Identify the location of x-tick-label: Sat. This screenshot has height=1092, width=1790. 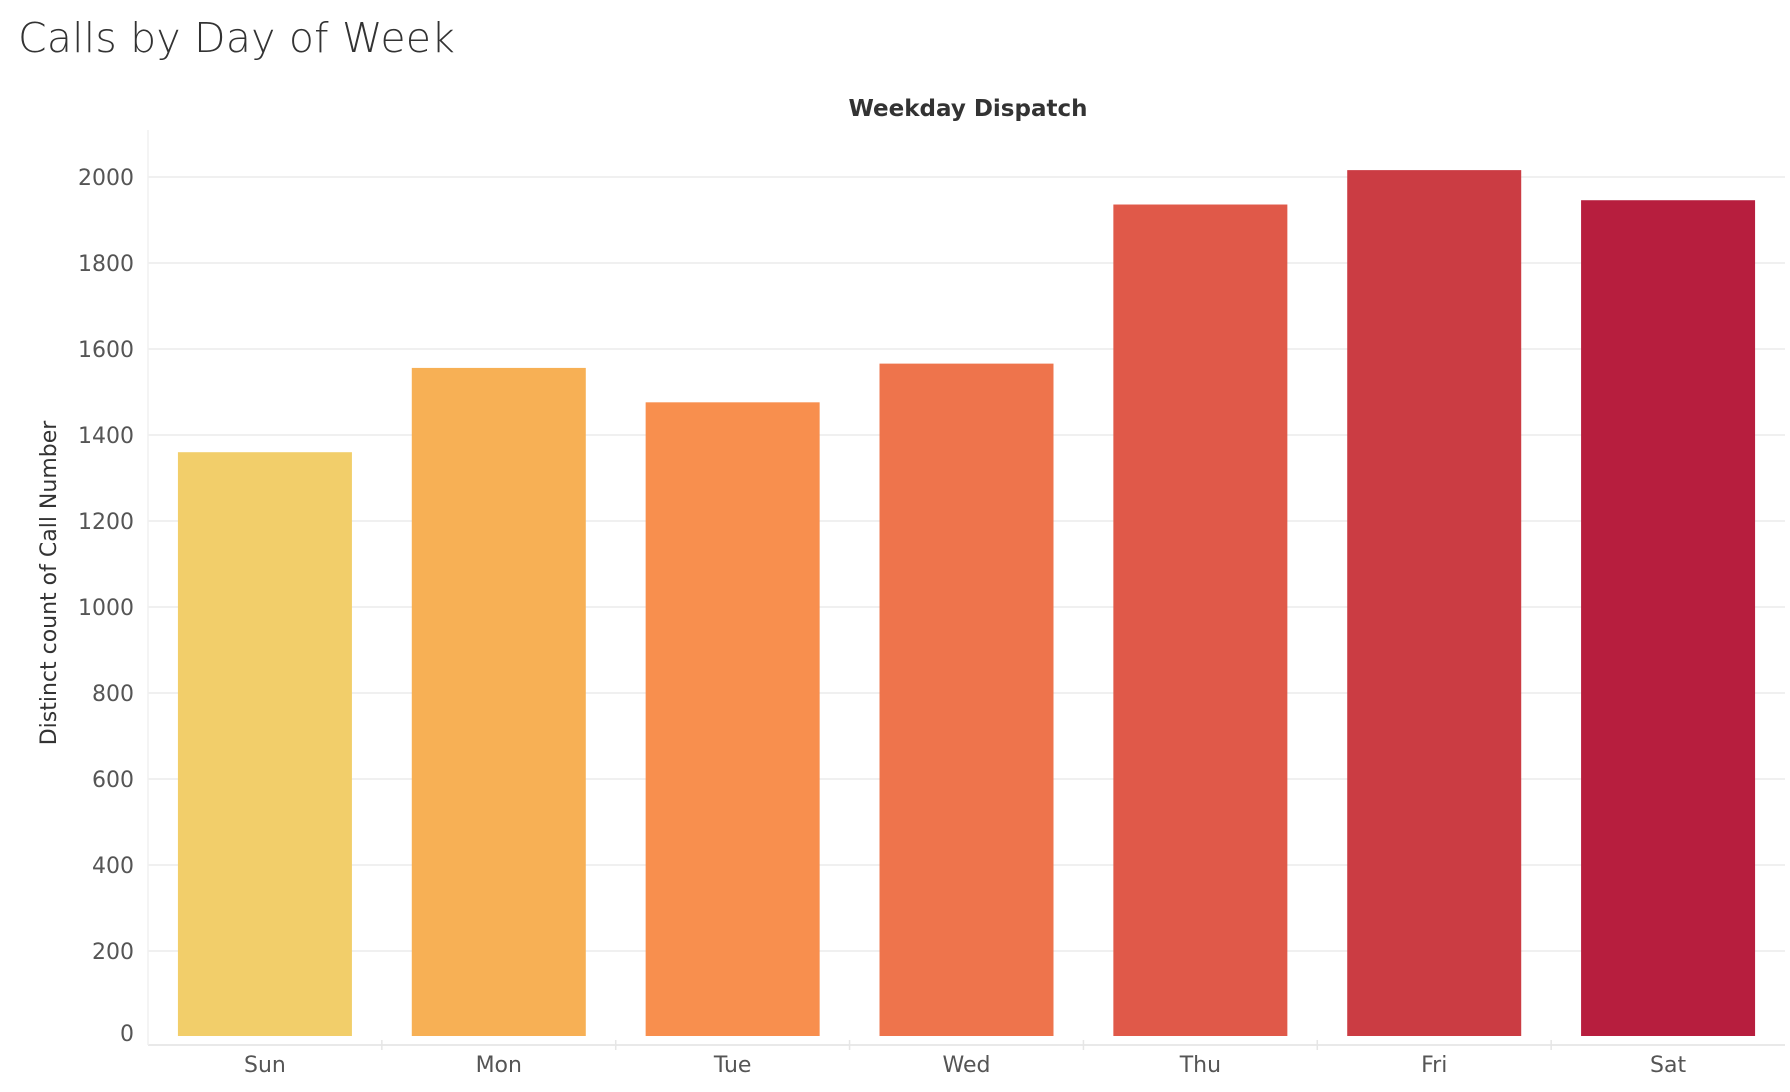
(1668, 1065).